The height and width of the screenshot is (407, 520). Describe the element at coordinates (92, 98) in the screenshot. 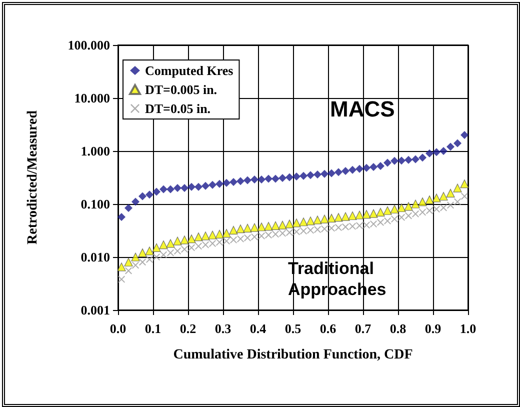

I see `y-tick-label: 10.000` at that location.